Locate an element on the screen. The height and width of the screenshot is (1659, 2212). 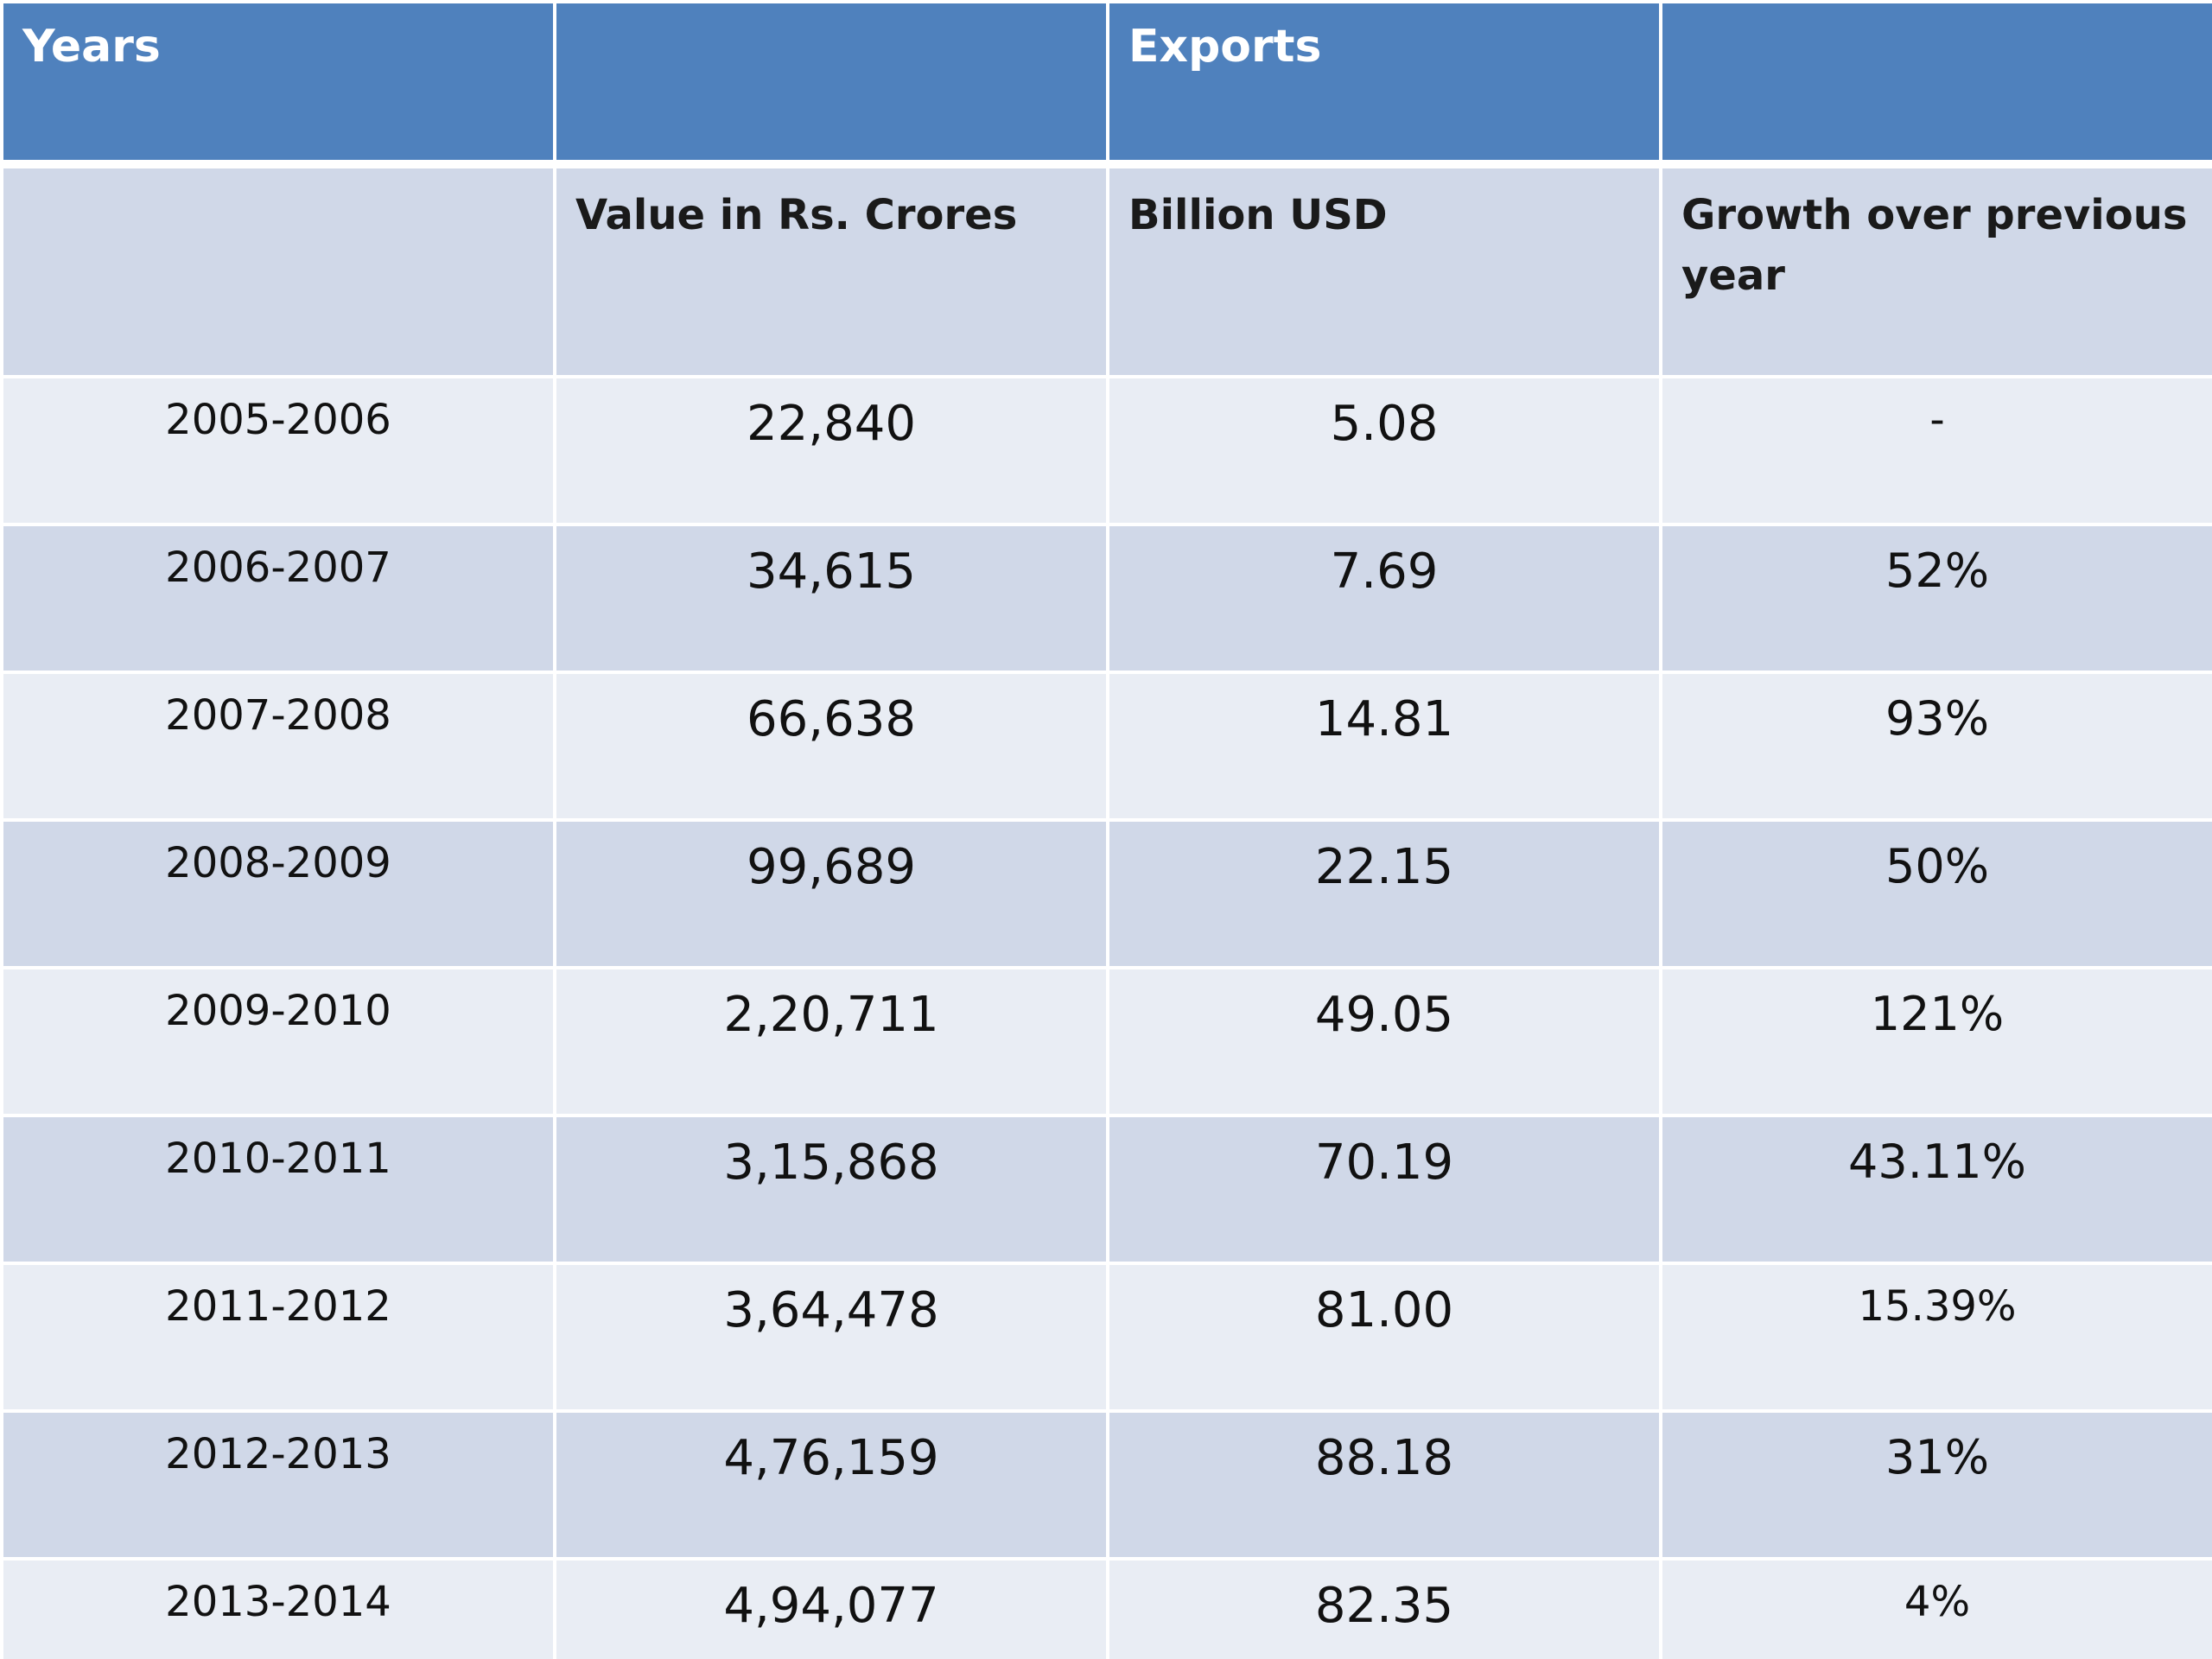
cell-value-crores: 3,15,868 is located at coordinates (831, 1189).